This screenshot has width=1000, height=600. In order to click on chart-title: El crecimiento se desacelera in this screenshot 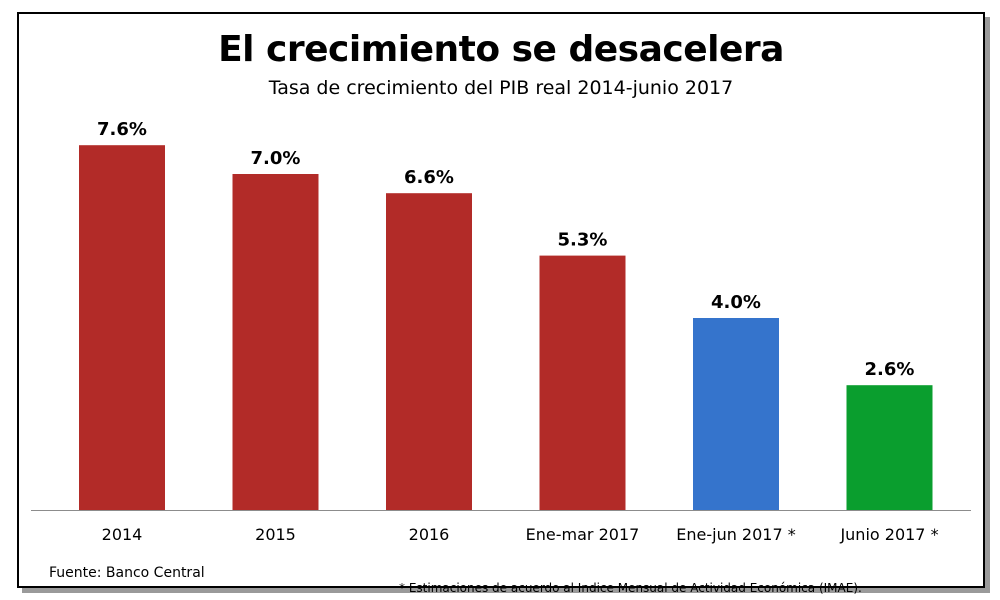, I will do `click(501, 49)`.